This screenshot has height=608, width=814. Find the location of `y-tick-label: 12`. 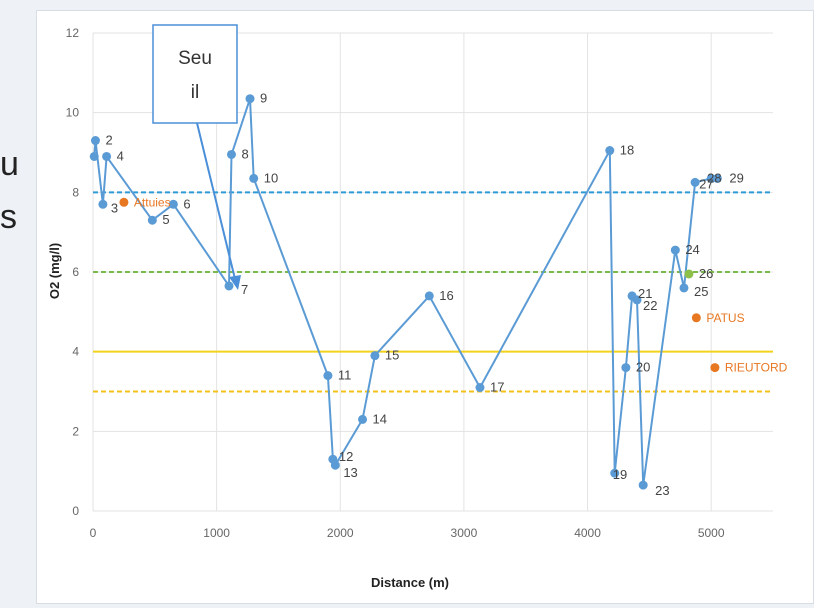

y-tick-label: 12 is located at coordinates (73, 33).